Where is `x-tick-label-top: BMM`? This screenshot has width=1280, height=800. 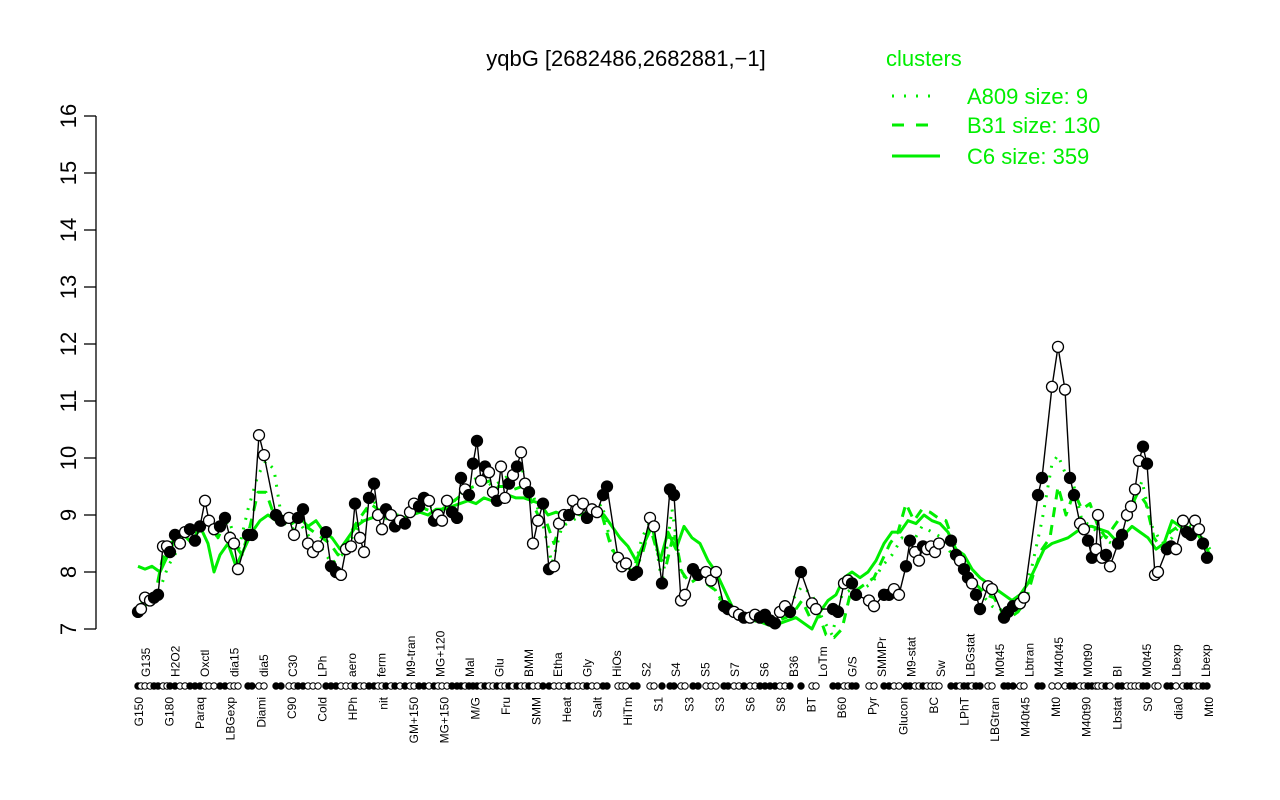 x-tick-label-top: BMM is located at coordinates (529, 663).